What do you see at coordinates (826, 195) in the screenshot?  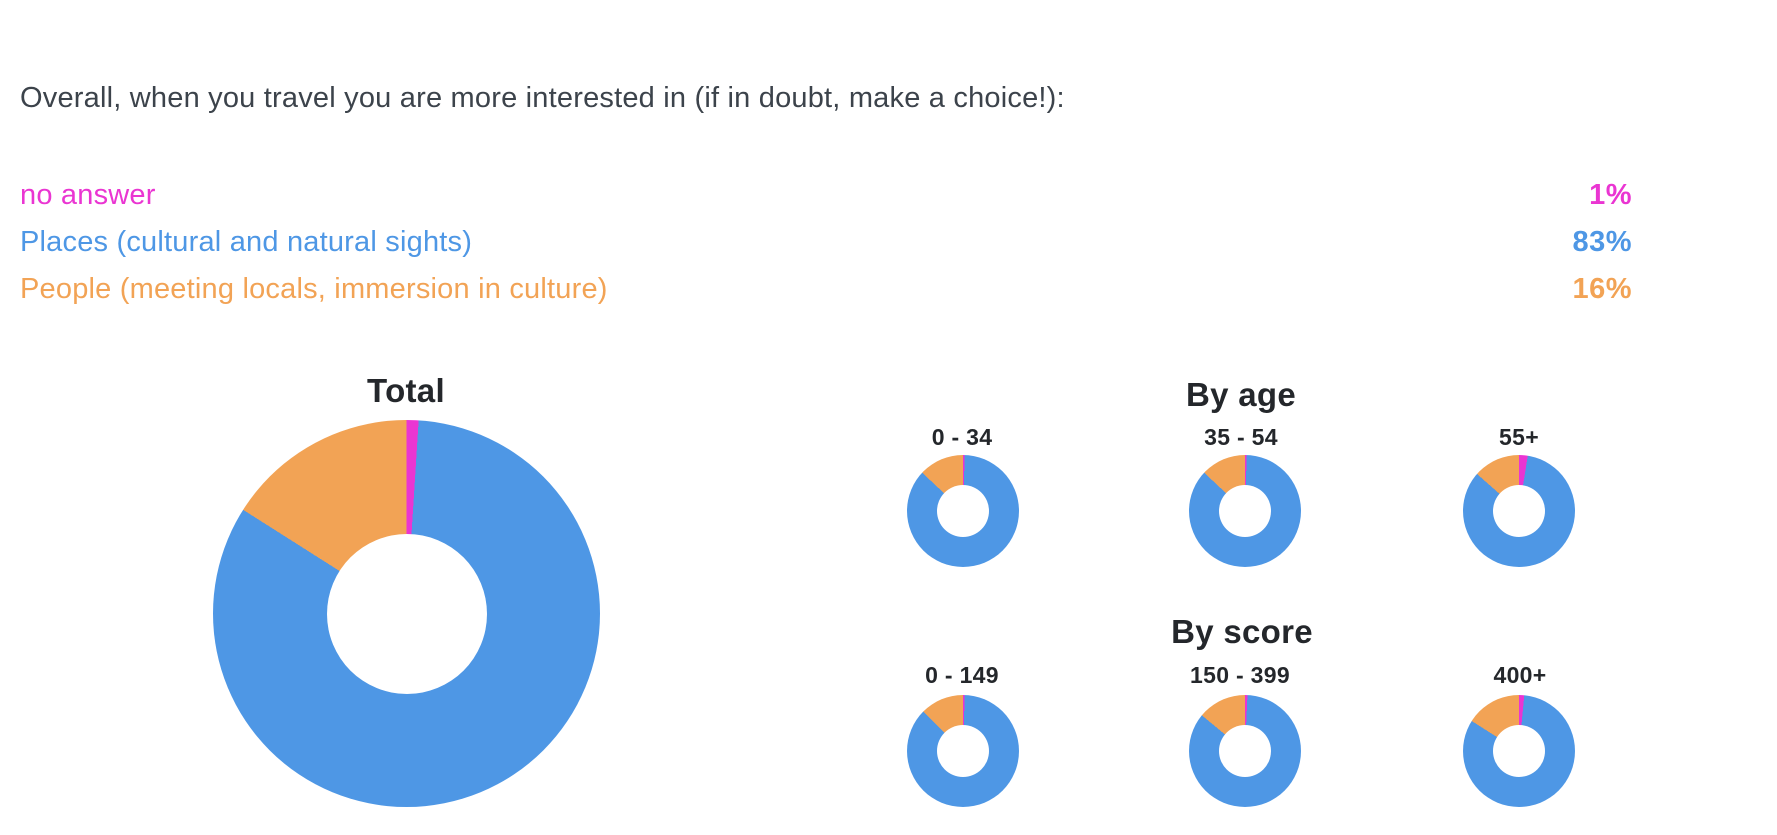 I see `legend-item-no-answer: no answer 1%` at bounding box center [826, 195].